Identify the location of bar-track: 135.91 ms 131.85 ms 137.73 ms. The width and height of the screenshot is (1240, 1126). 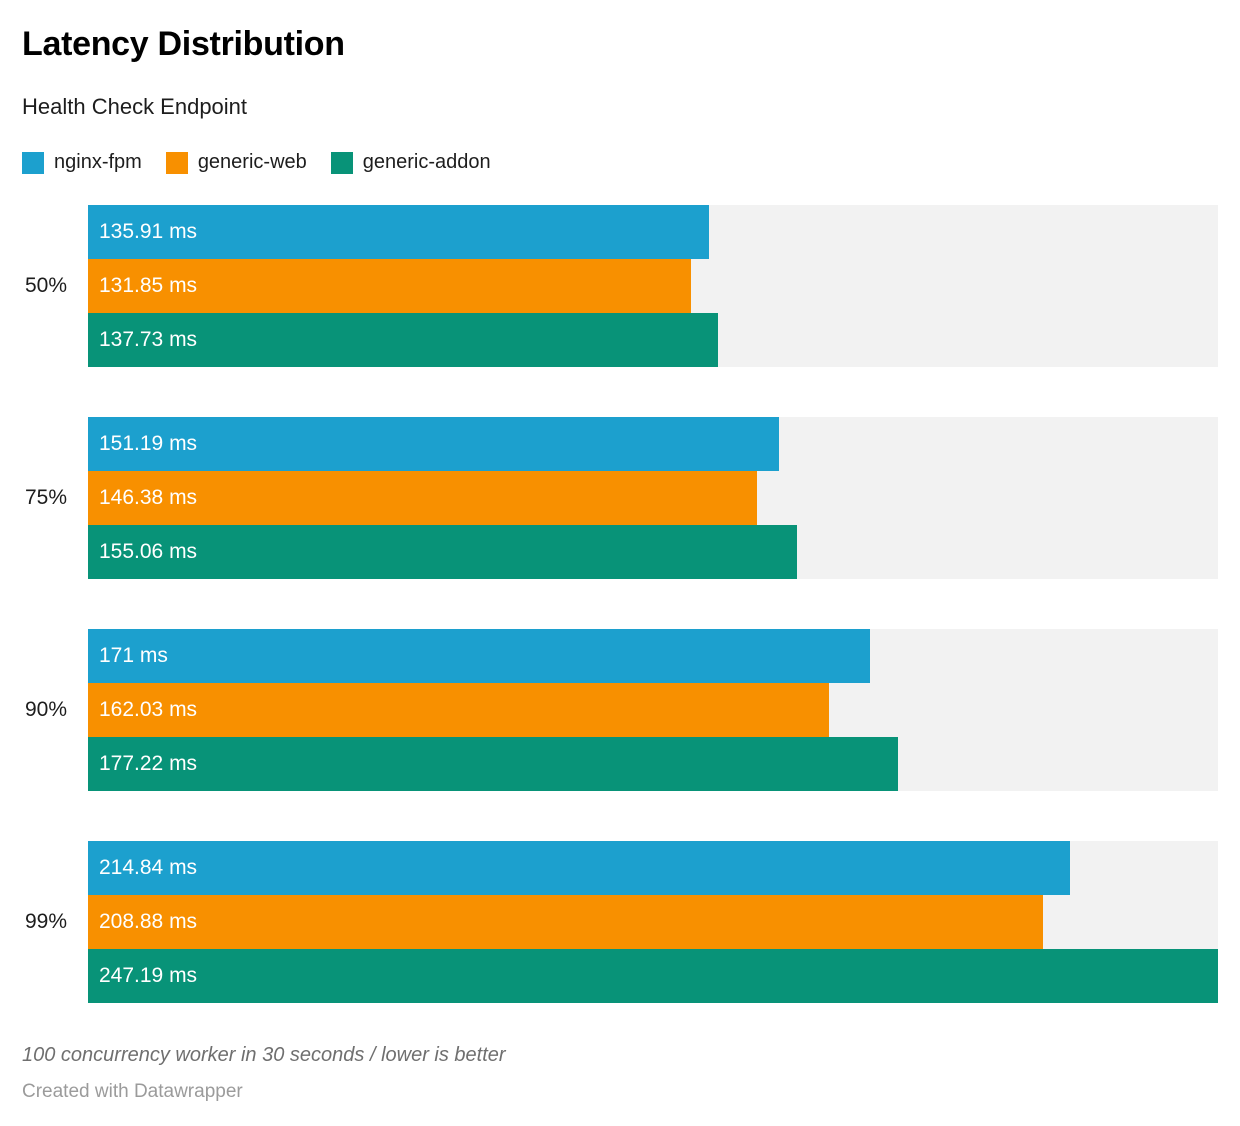
(653, 286).